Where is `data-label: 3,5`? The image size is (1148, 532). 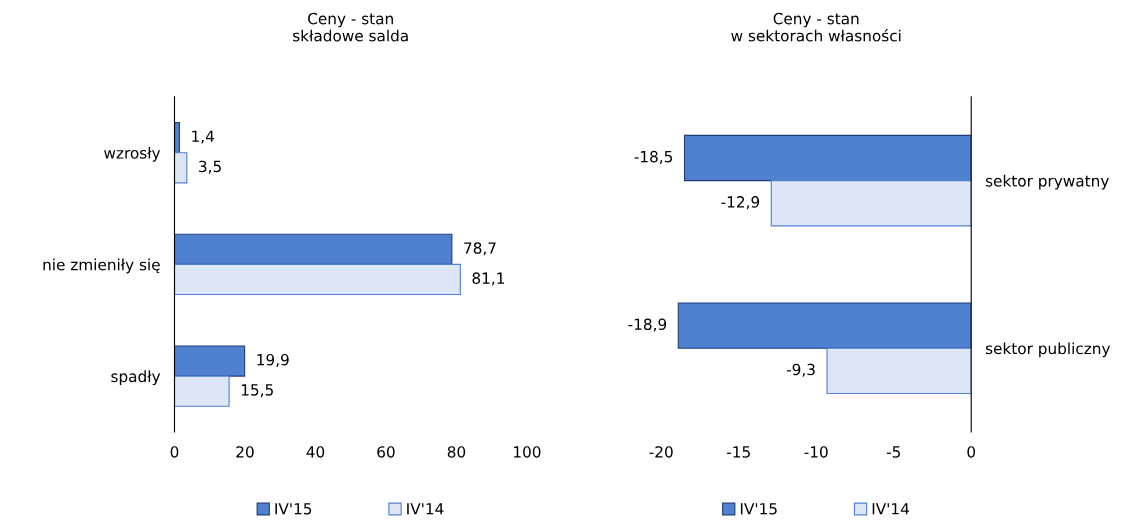 data-label: 3,5 is located at coordinates (210, 167).